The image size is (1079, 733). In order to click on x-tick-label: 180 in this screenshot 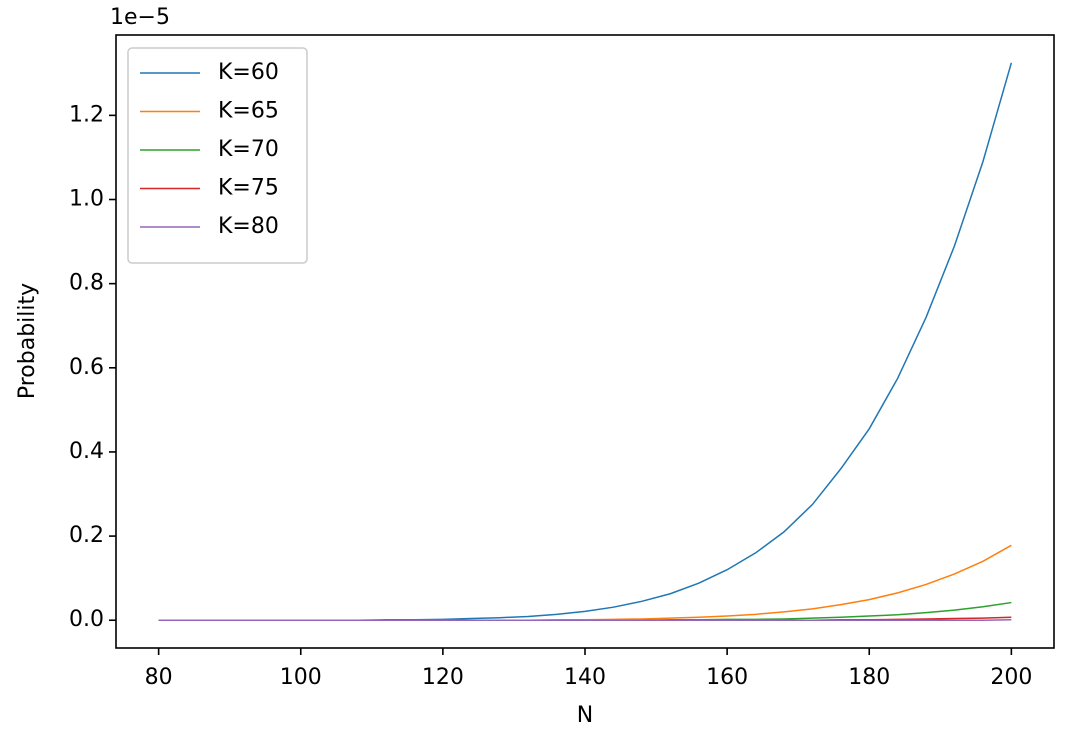, I will do `click(869, 677)`.